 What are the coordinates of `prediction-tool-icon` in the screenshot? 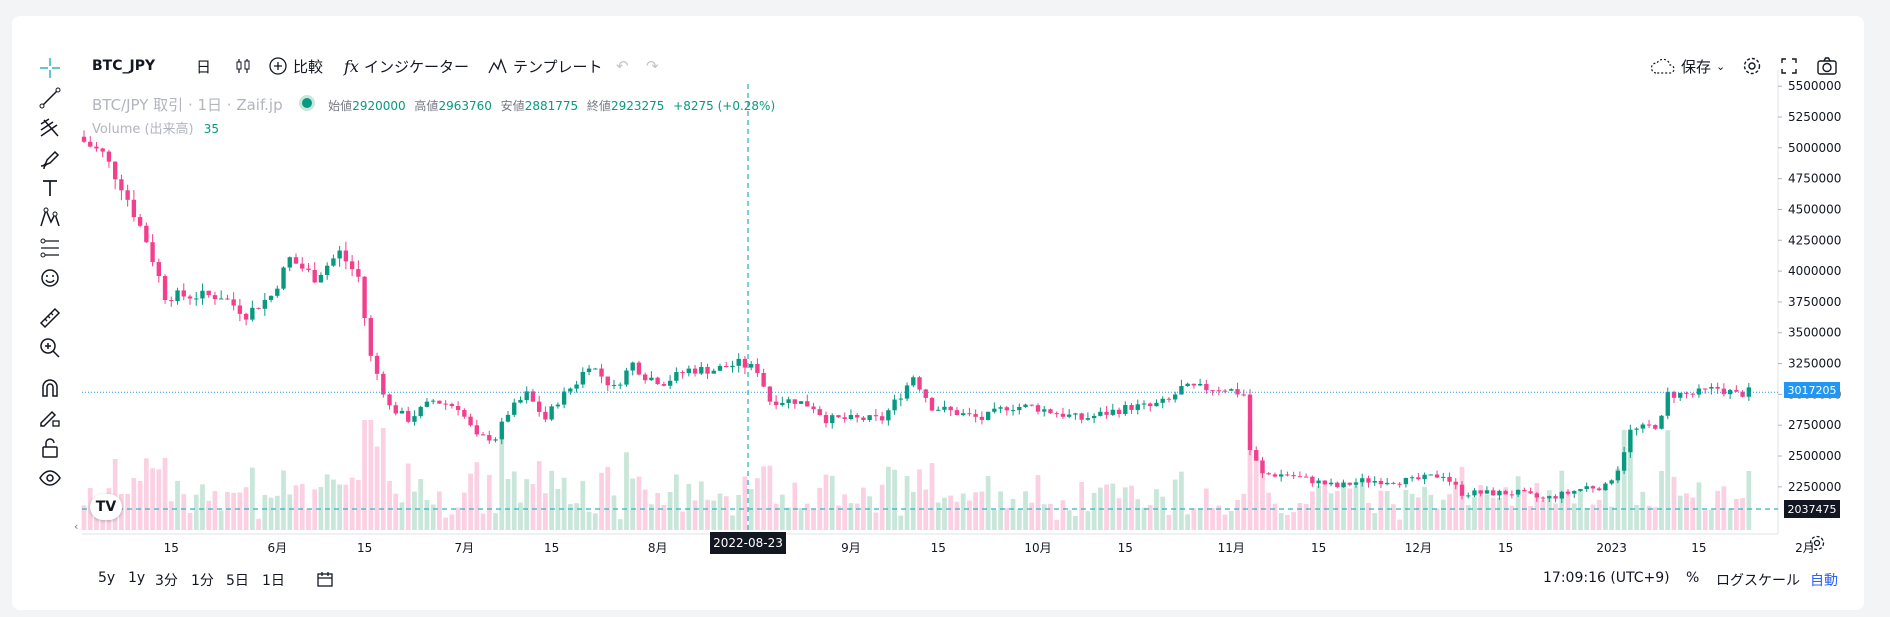 It's located at (50, 248).